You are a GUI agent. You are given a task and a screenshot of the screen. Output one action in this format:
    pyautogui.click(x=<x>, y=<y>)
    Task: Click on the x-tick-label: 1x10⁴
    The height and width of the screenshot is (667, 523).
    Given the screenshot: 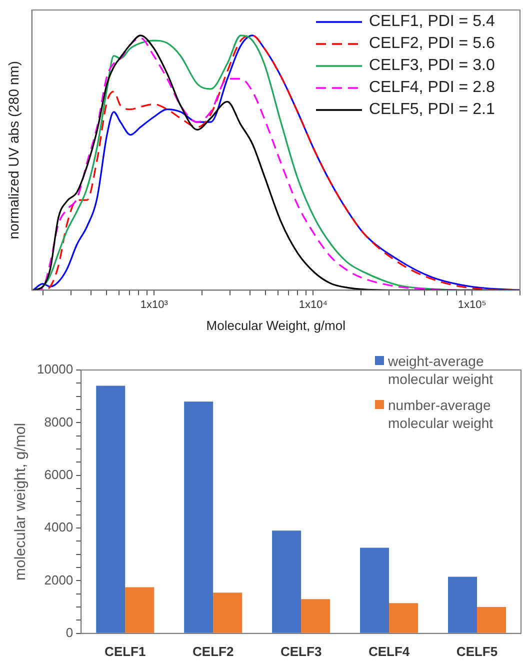 What is the action you would take?
    pyautogui.click(x=313, y=304)
    